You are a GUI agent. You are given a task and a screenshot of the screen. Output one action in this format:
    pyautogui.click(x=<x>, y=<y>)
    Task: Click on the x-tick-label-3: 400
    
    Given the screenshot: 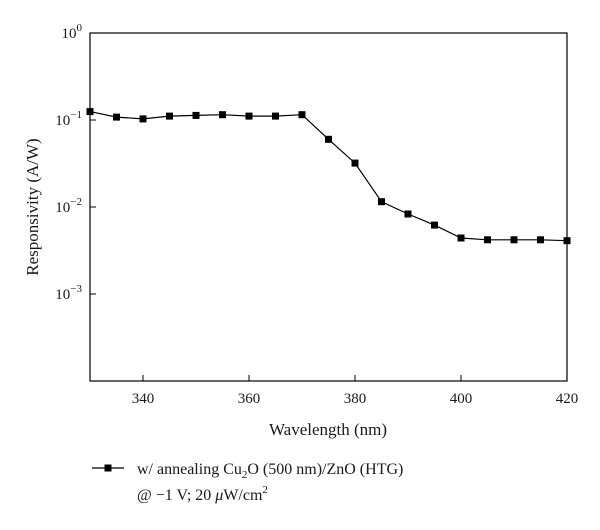 What is the action you would take?
    pyautogui.click(x=461, y=399)
    